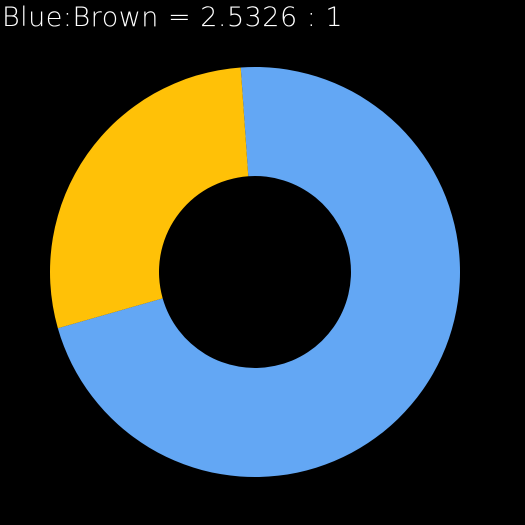 The image size is (525, 525). Describe the element at coordinates (173, 17) in the screenshot. I see `ratio-label: Blue:Brown = 2.5326 : 1` at that location.